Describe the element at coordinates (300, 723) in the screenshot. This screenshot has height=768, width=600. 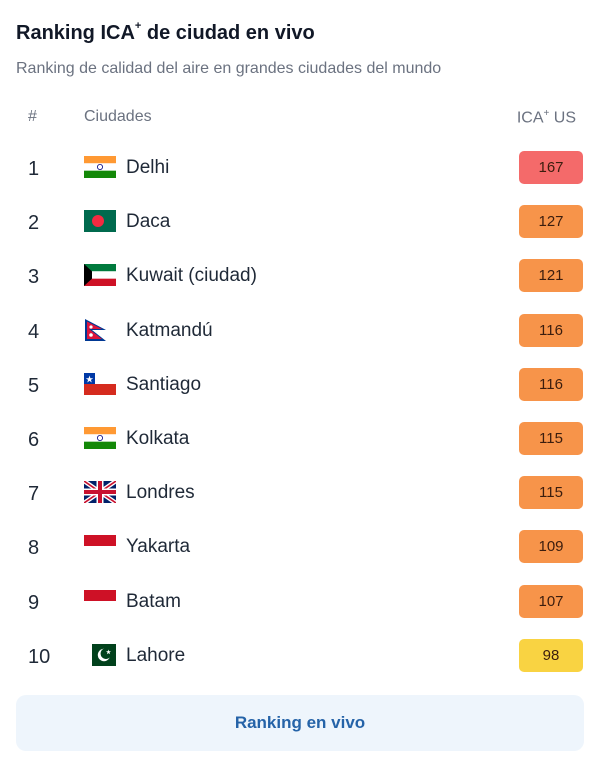
I see `live-ranking-button: Ranking en vivo` at that location.